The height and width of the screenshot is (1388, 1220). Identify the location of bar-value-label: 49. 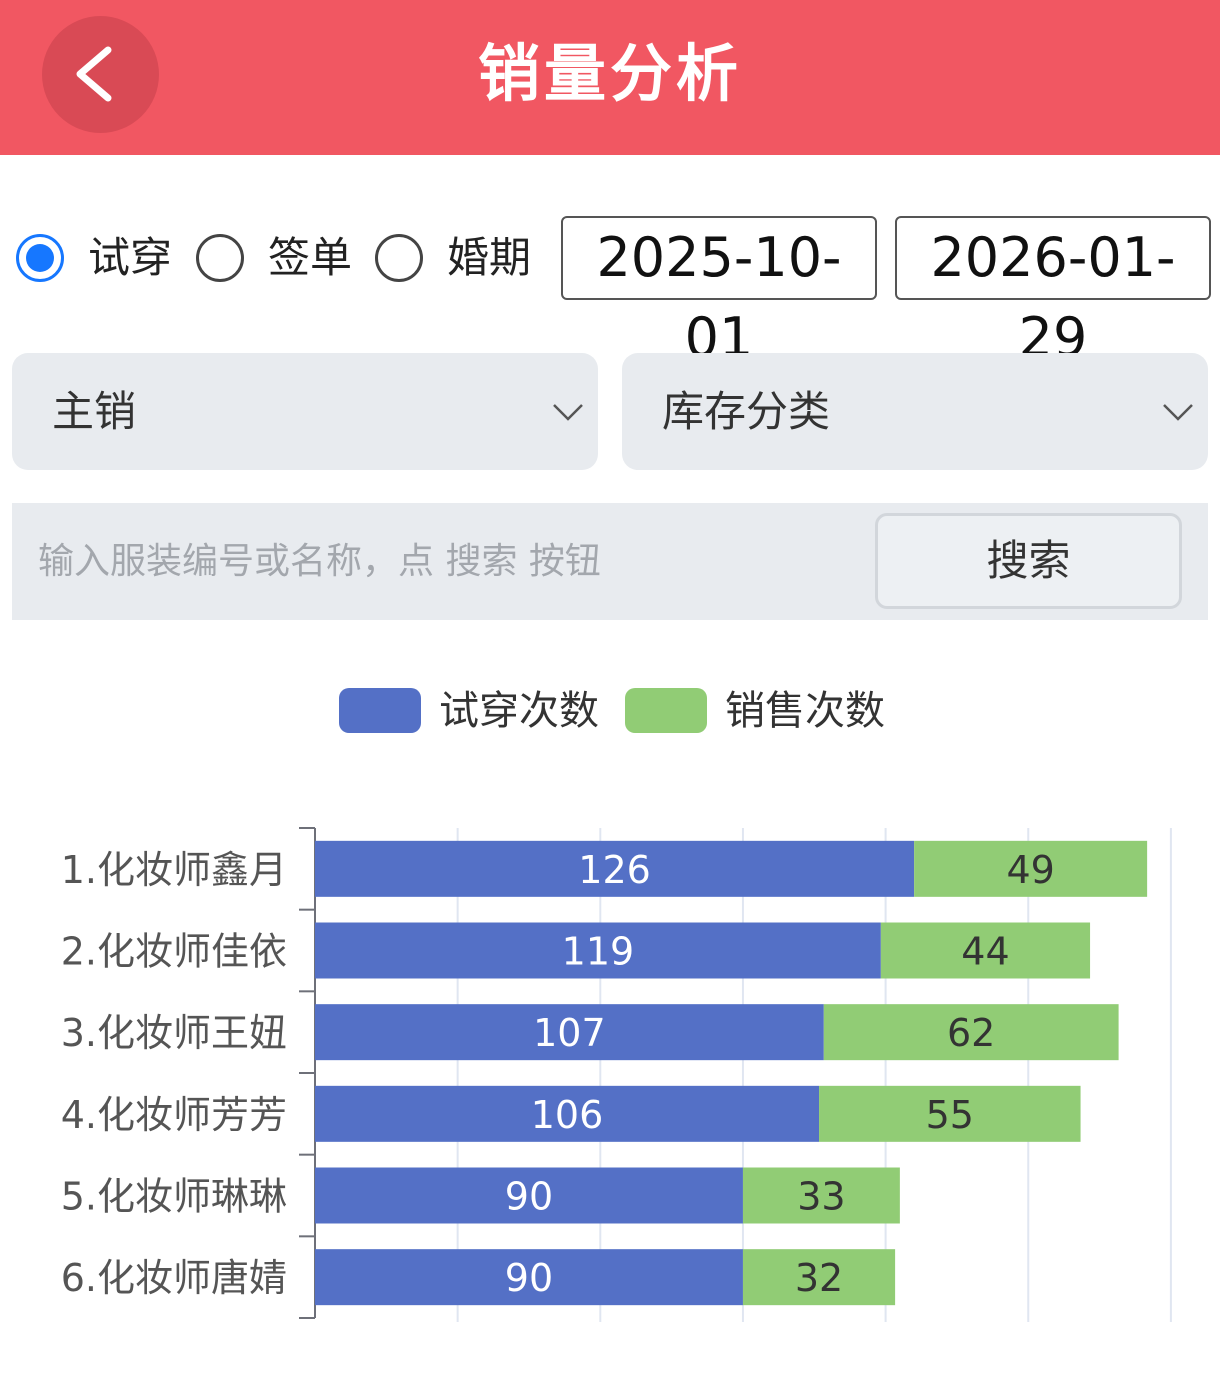
(1030, 870).